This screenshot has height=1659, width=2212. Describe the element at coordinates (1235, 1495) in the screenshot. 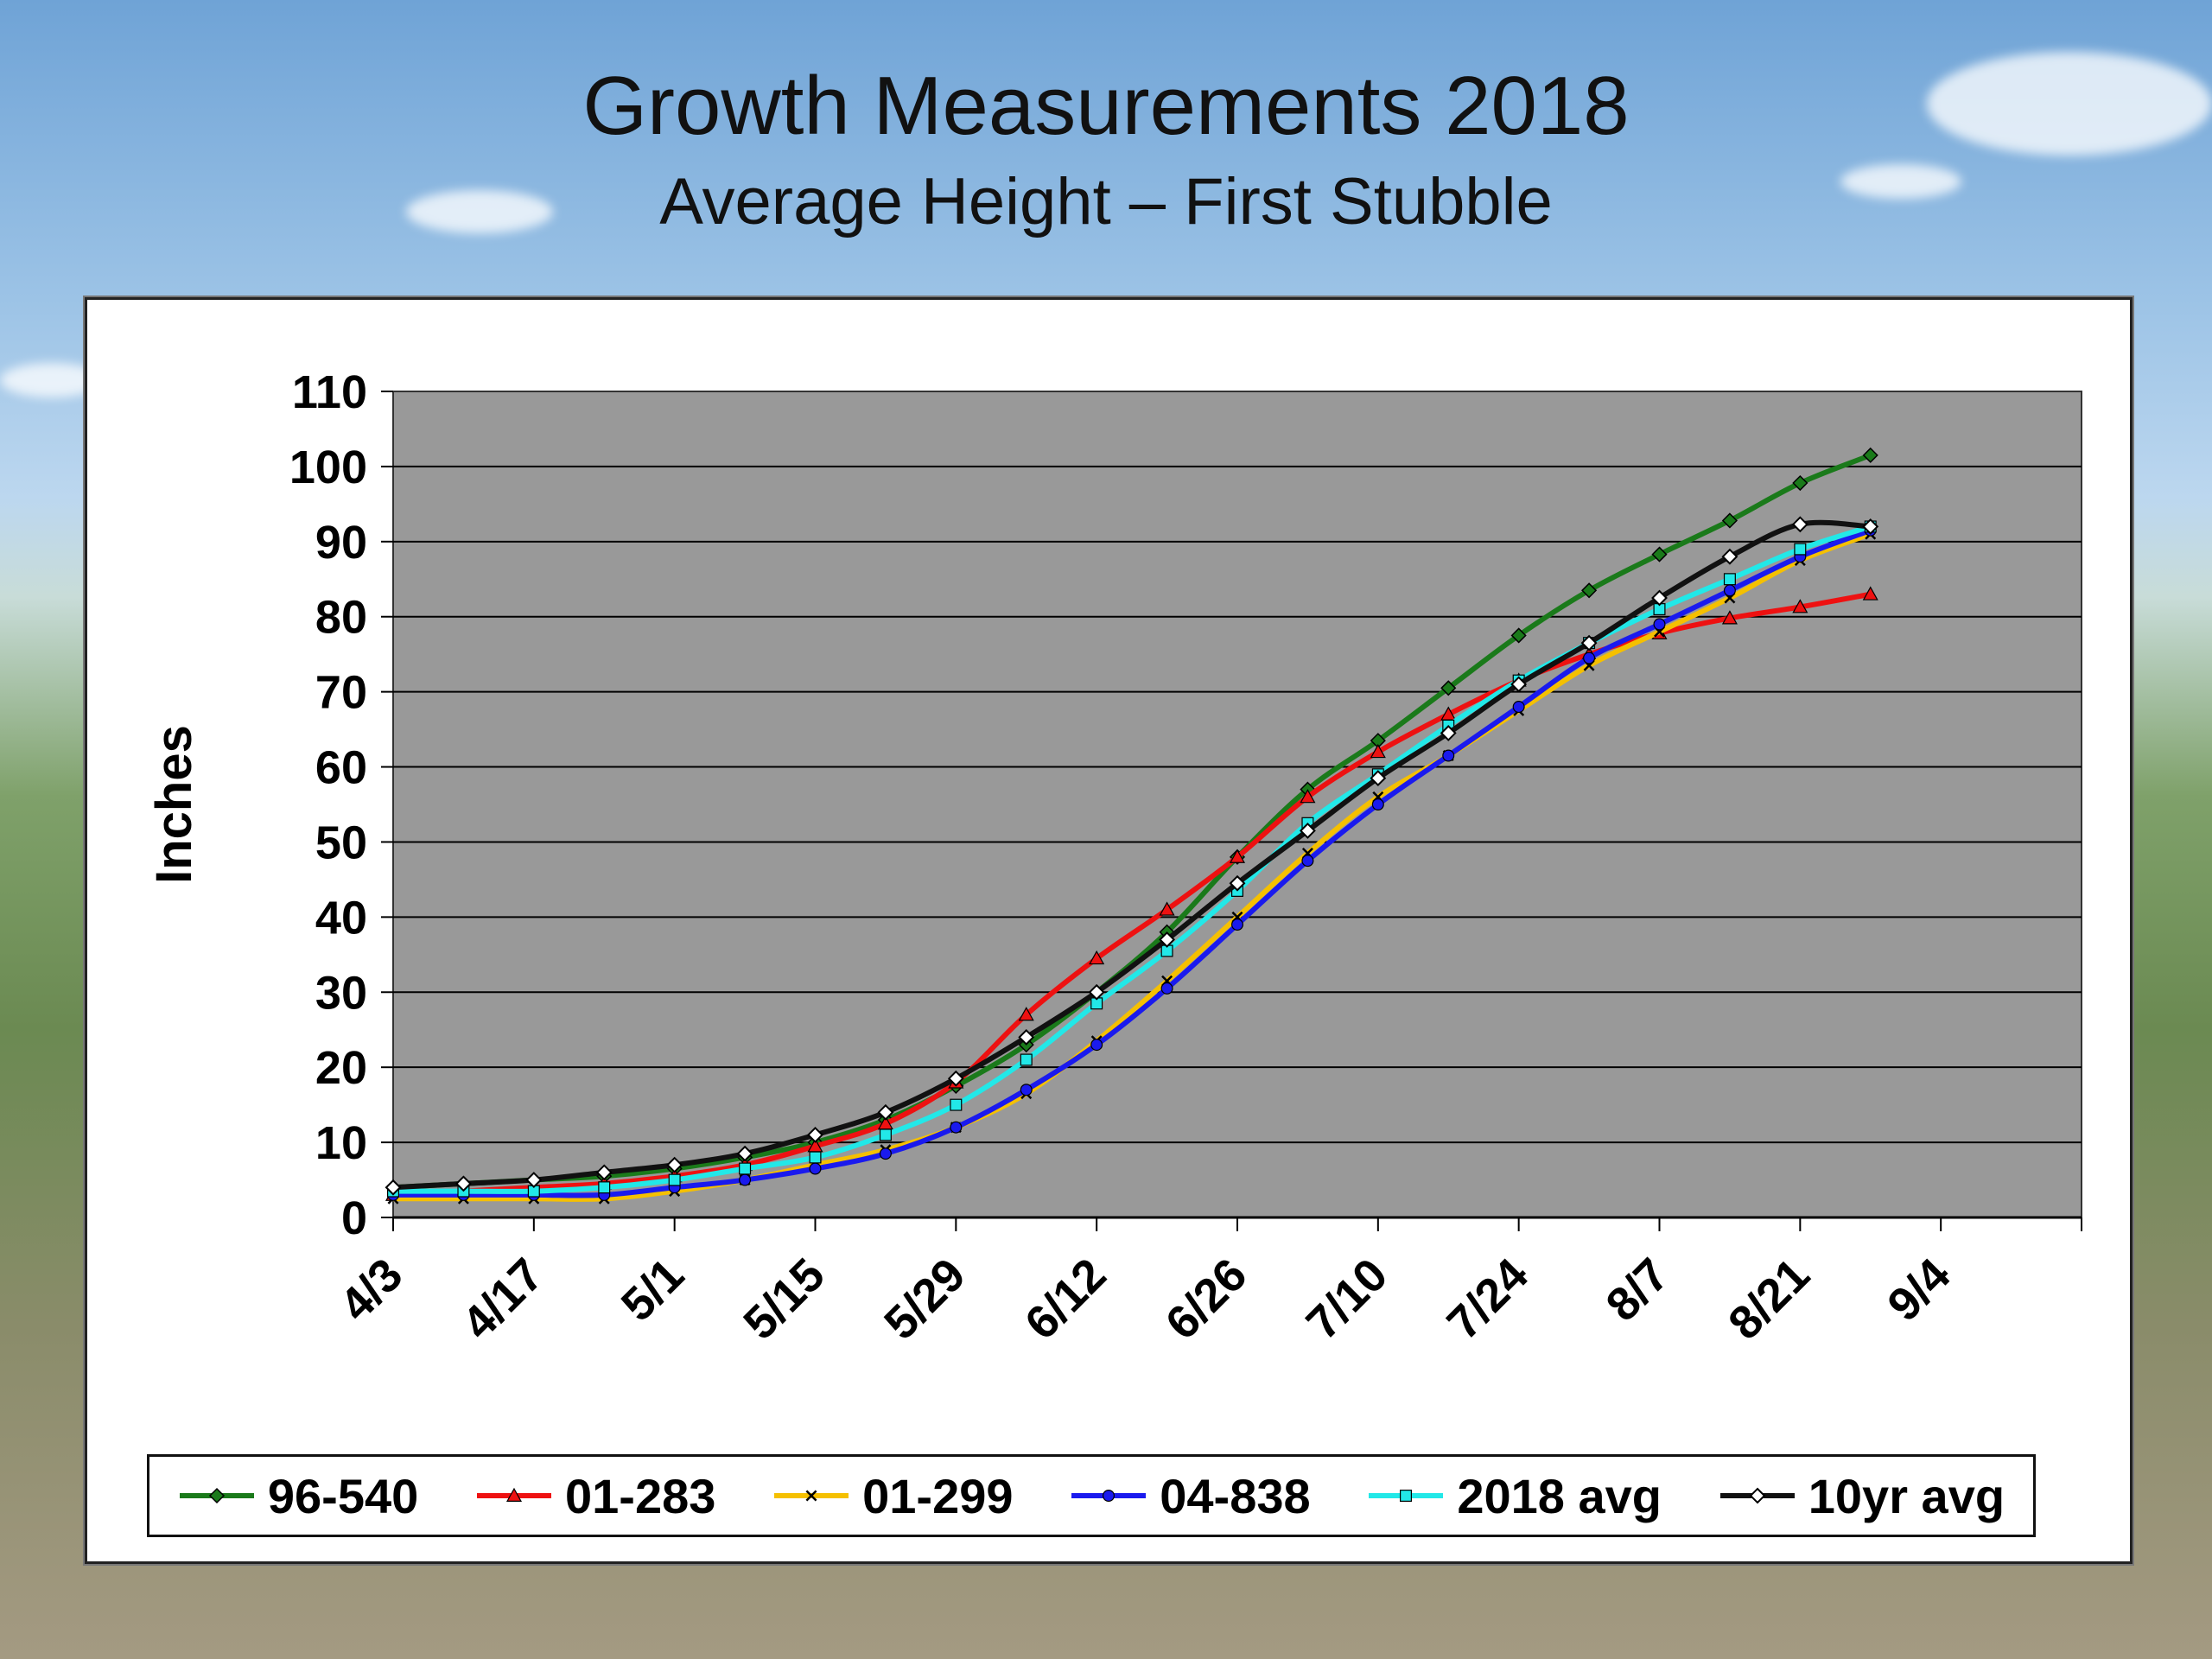

I see `legend-label: 04-838` at that location.